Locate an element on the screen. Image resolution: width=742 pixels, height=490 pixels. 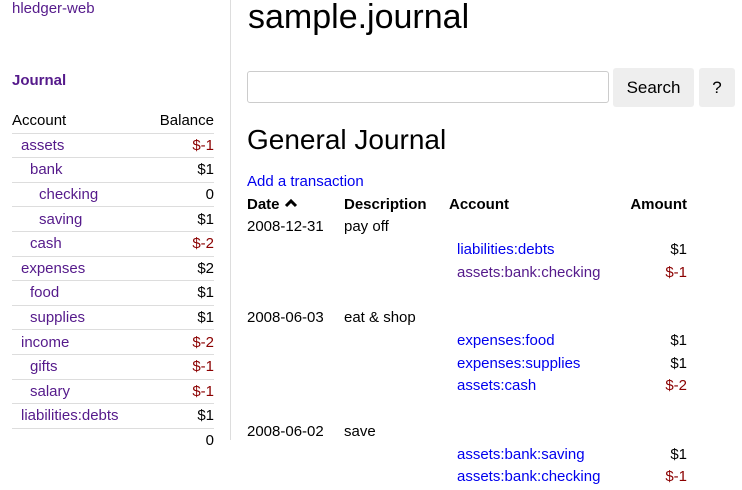
account-row: income $-2 is located at coordinates (113, 342).